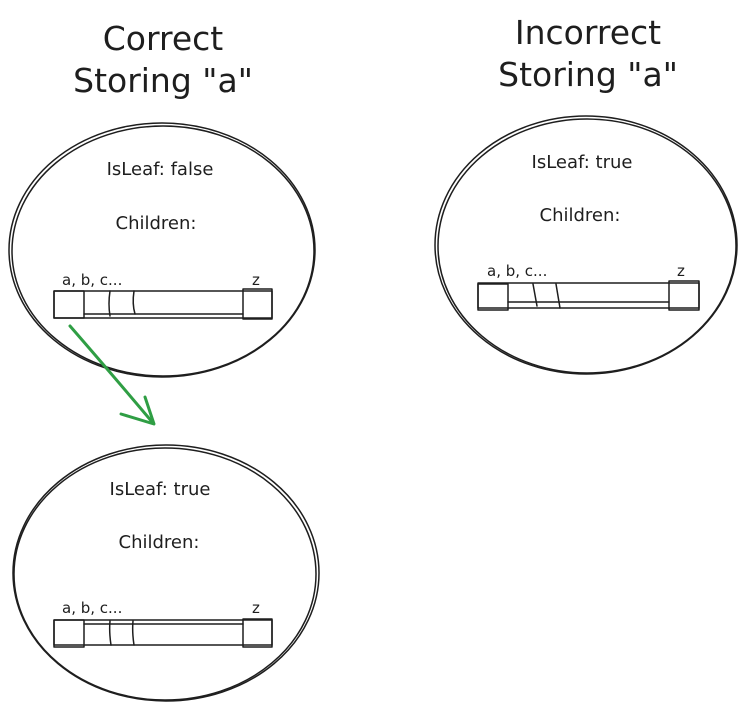  I want to click on incorrect-title-line2: Storing "a", so click(588, 74).